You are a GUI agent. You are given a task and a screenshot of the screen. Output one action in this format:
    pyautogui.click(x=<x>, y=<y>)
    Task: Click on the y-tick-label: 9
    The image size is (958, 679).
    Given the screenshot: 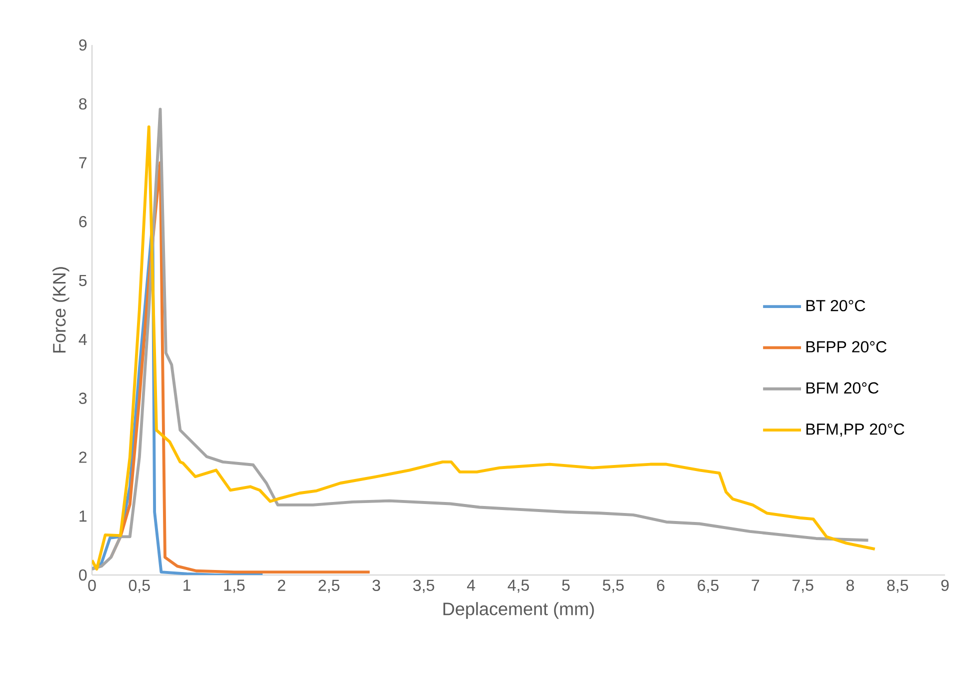 What is the action you would take?
    pyautogui.click(x=83, y=45)
    